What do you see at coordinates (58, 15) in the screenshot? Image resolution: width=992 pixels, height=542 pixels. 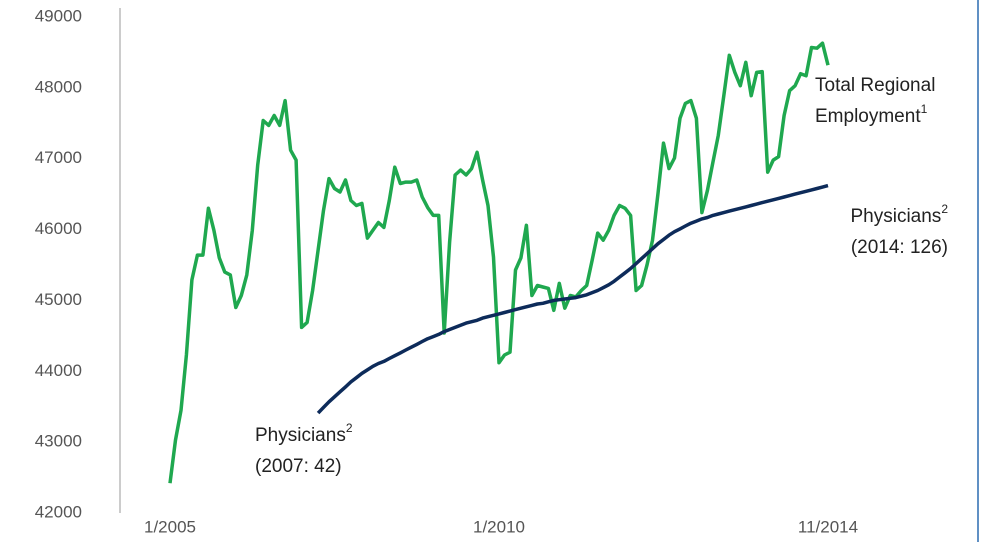 I see `y-tick-label: 49000` at bounding box center [58, 15].